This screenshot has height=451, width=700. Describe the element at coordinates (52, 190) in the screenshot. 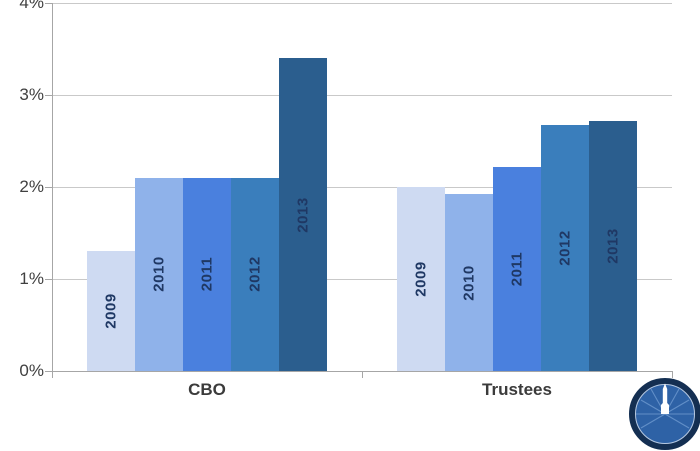

I see `y-axis-line` at that location.